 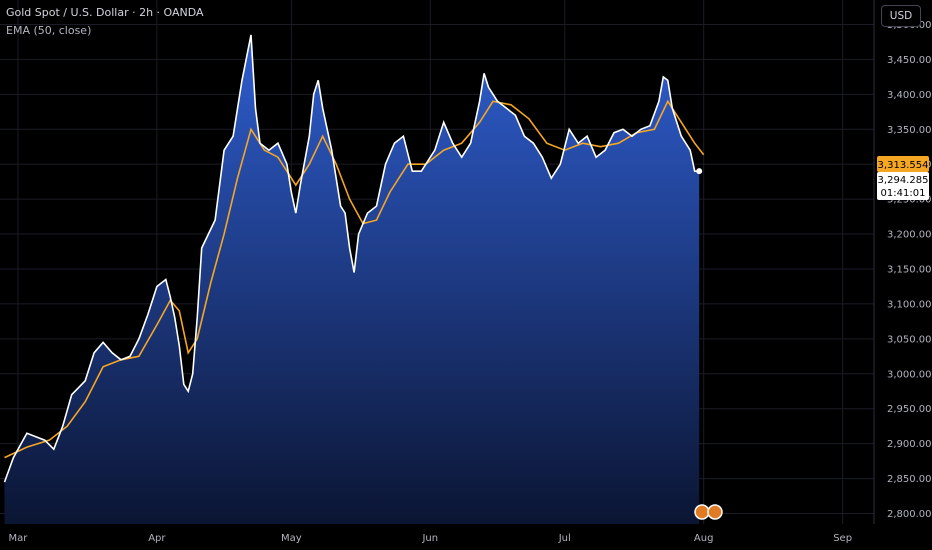 I want to click on indicator-legend: EMA (50, close), so click(x=49, y=30).